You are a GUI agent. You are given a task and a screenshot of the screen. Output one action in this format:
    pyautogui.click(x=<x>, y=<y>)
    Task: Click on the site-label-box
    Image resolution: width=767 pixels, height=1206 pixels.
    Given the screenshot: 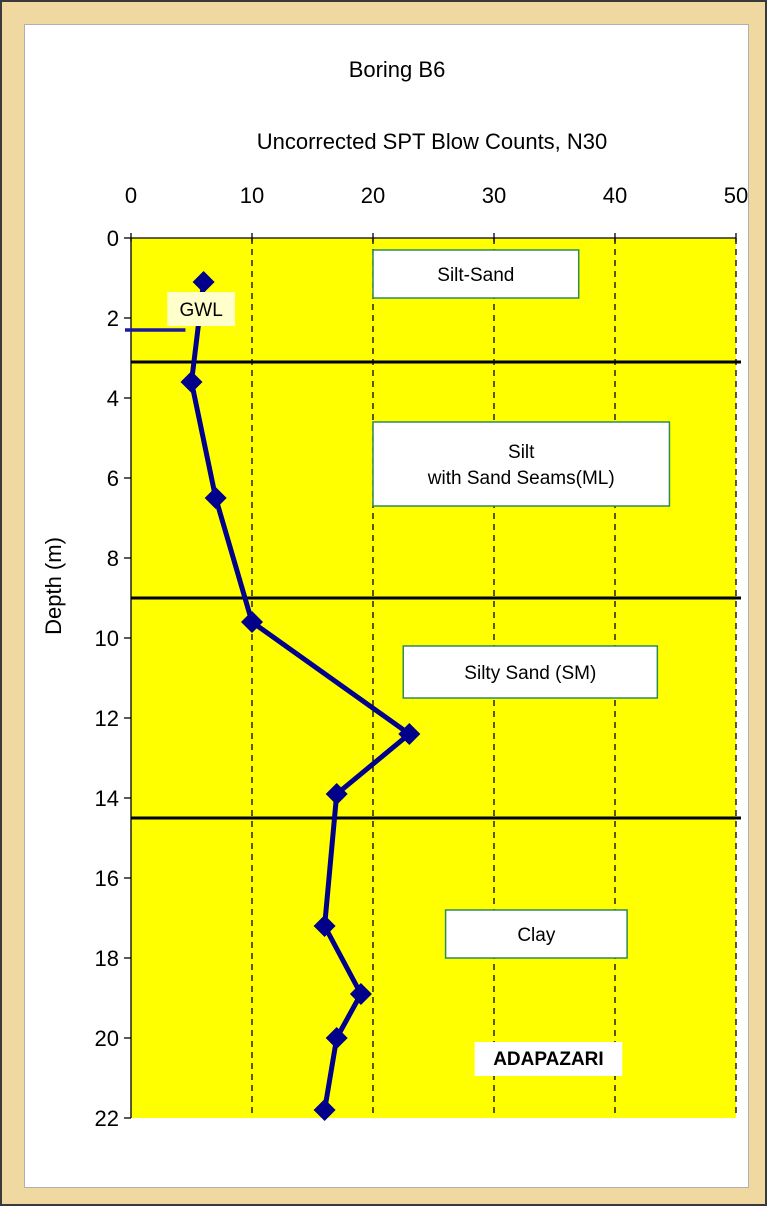 What is the action you would take?
    pyautogui.click(x=548, y=1059)
    